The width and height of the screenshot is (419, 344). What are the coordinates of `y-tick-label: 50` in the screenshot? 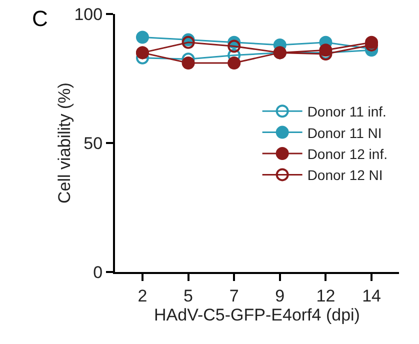 It's located at (93, 143).